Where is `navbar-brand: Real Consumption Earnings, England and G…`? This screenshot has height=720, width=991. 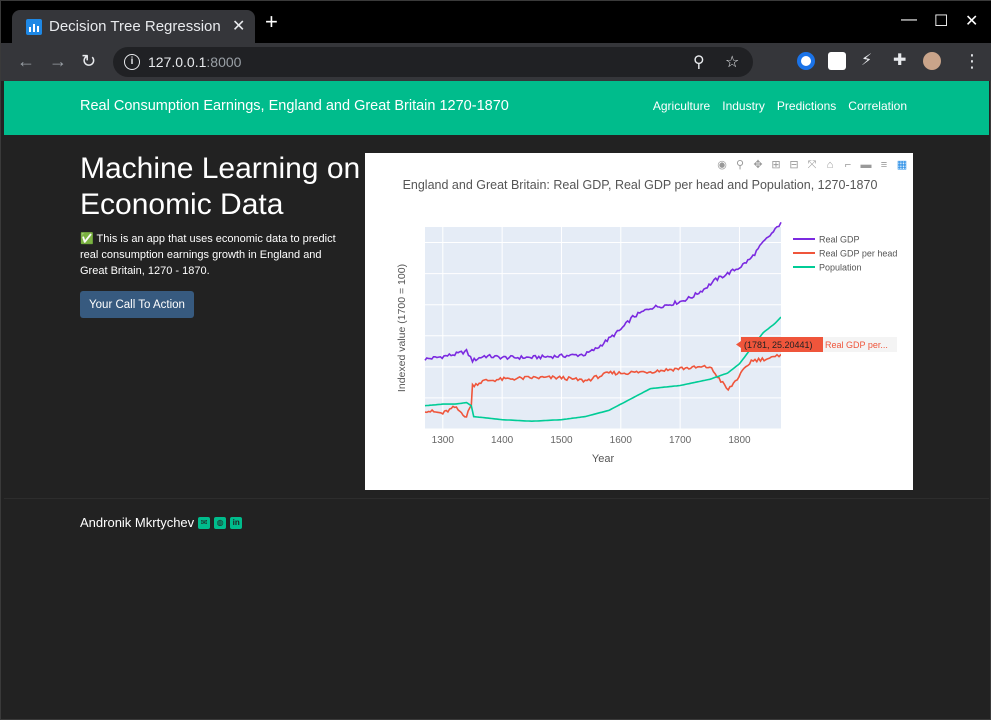
navbar-brand: Real Consumption Earnings, England and G… is located at coordinates (294, 106).